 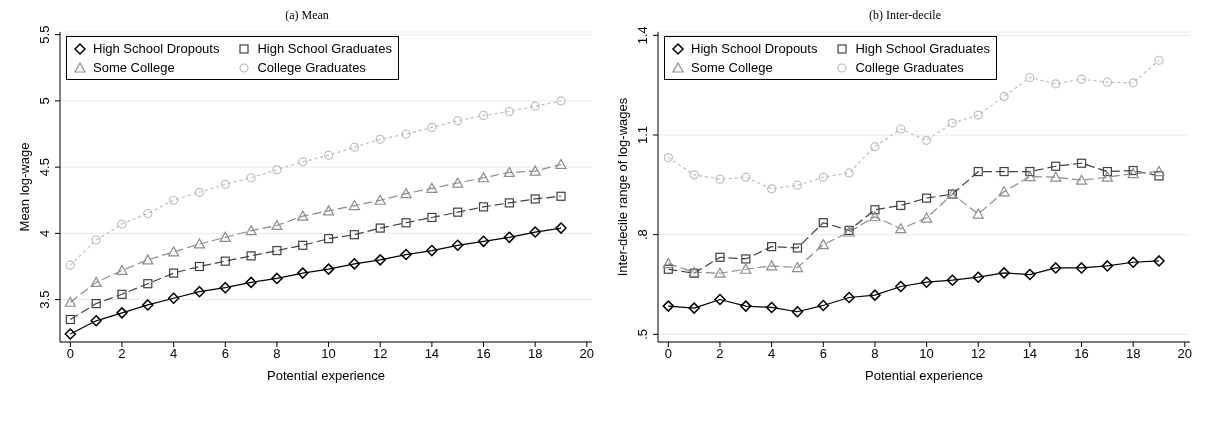 I want to click on x-axis-title: Potential experience, so click(x=326, y=375).